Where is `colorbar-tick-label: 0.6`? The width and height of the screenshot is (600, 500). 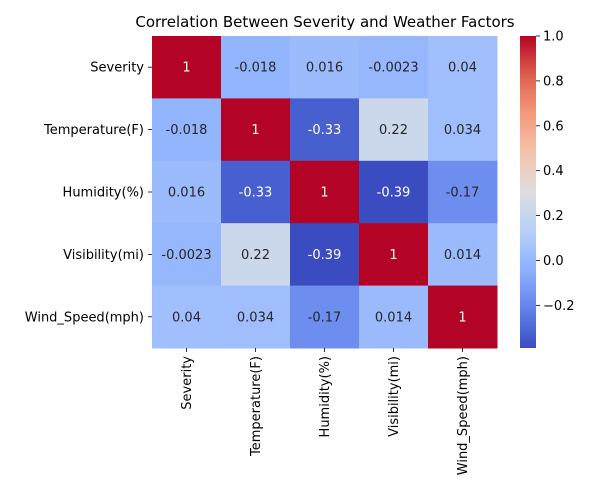 colorbar-tick-label: 0.6 is located at coordinates (553, 126).